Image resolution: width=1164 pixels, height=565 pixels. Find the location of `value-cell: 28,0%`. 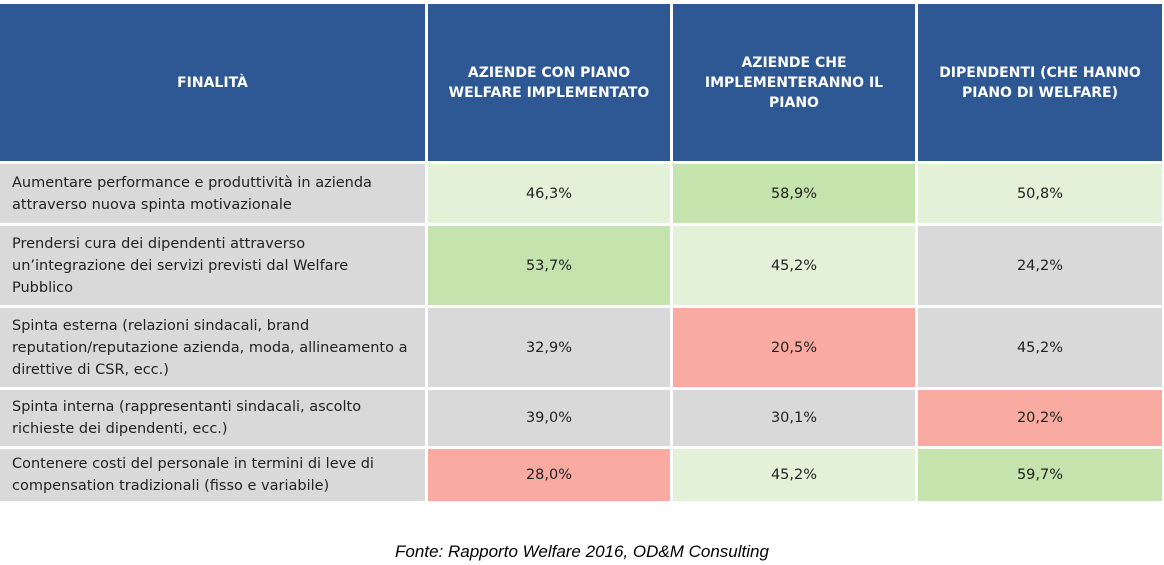

value-cell: 28,0% is located at coordinates (550, 476).